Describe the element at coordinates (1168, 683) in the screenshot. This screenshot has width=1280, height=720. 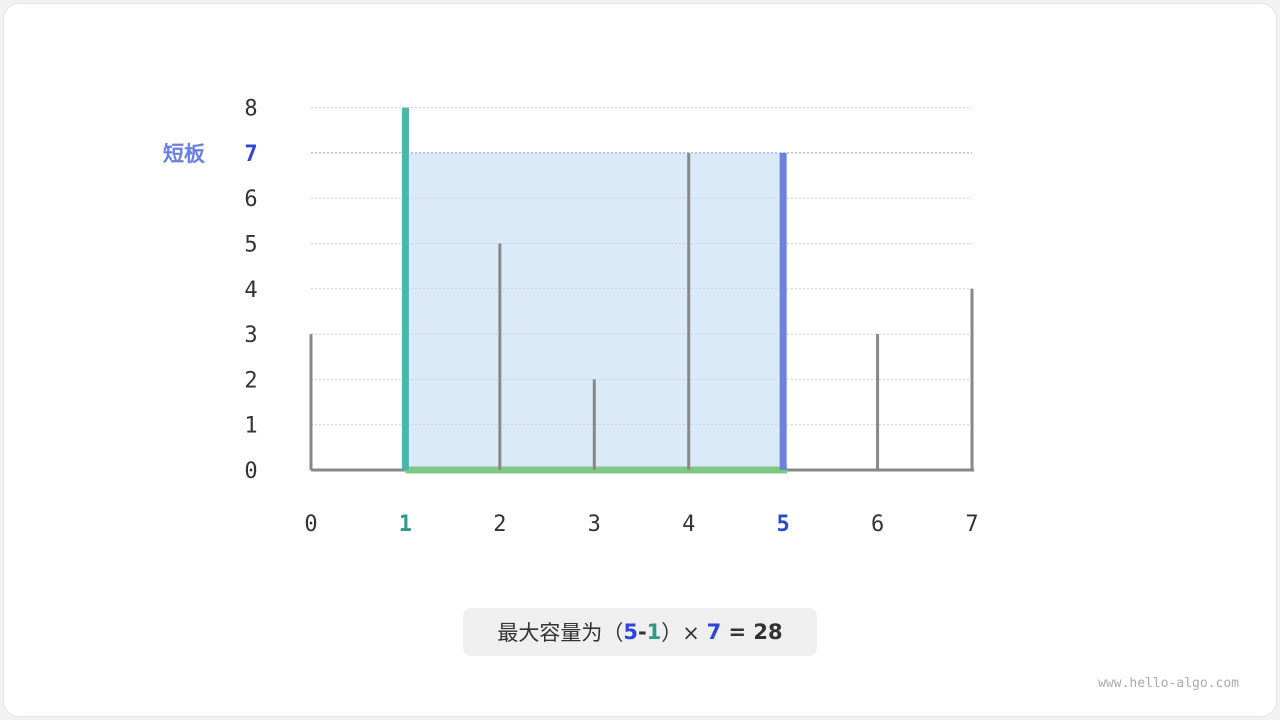
I see `watermark: www.hello-algo.com` at that location.